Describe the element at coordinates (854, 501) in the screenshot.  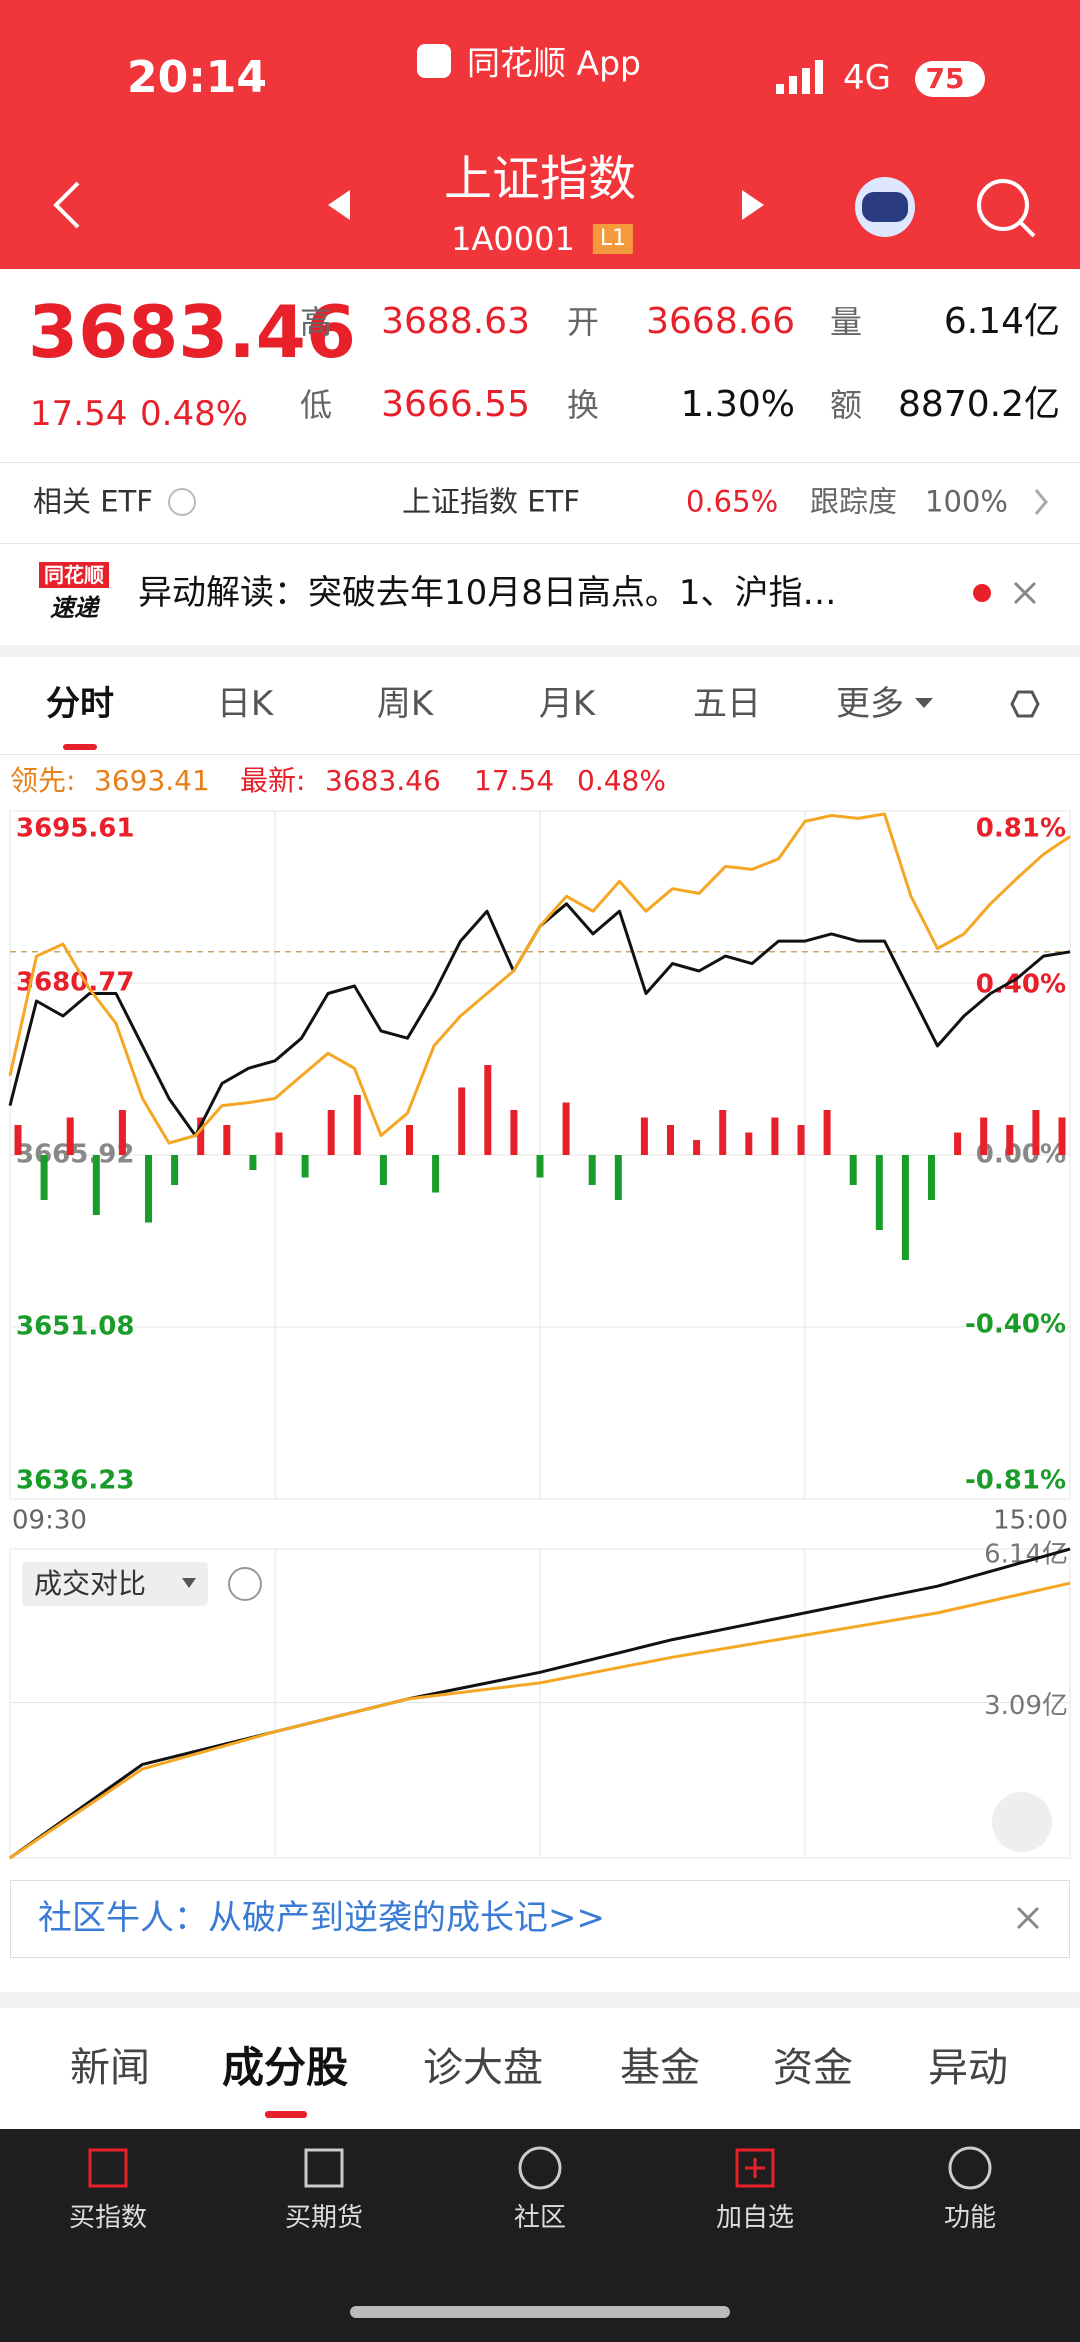
I see `tracking-label: 跟踪度` at that location.